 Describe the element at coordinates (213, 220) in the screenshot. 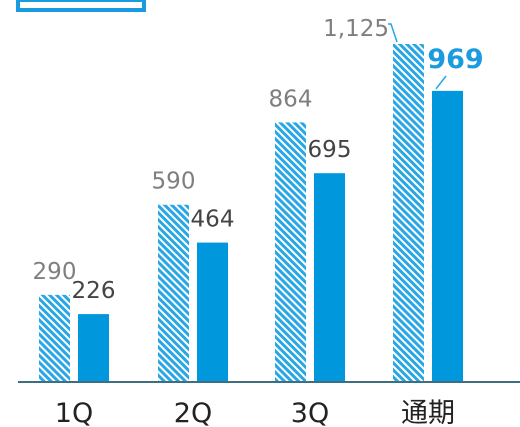

I see `value-label-current-2: 464` at that location.